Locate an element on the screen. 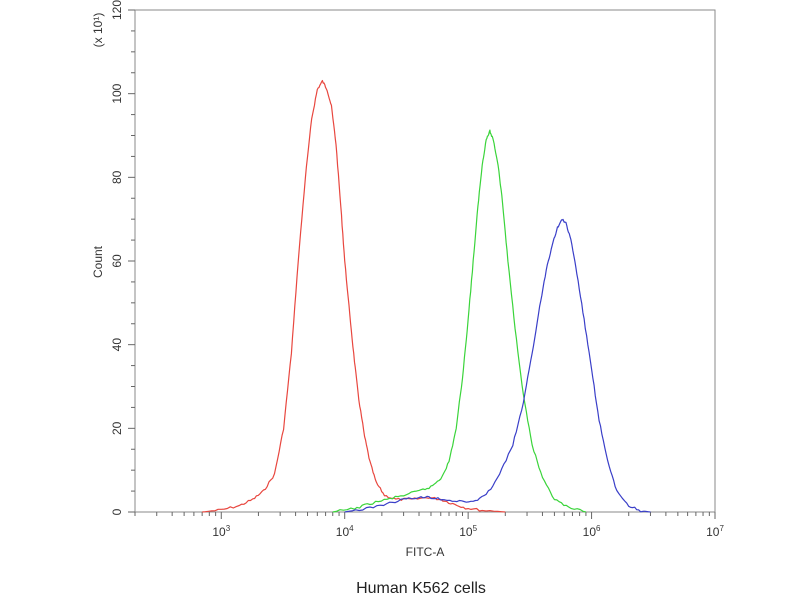 The width and height of the screenshot is (800, 600). x-axis-ticks: 10³ 10⁴ 10⁵ 10⁶ 10⁷ is located at coordinates (429, 525).